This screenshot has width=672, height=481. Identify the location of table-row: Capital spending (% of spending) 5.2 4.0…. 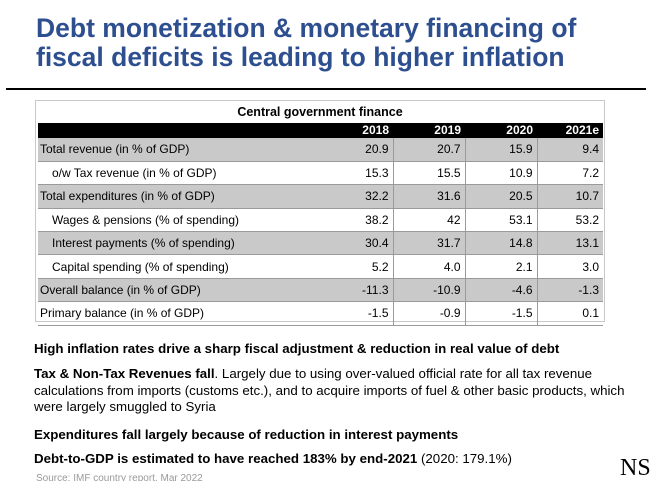
(320, 266).